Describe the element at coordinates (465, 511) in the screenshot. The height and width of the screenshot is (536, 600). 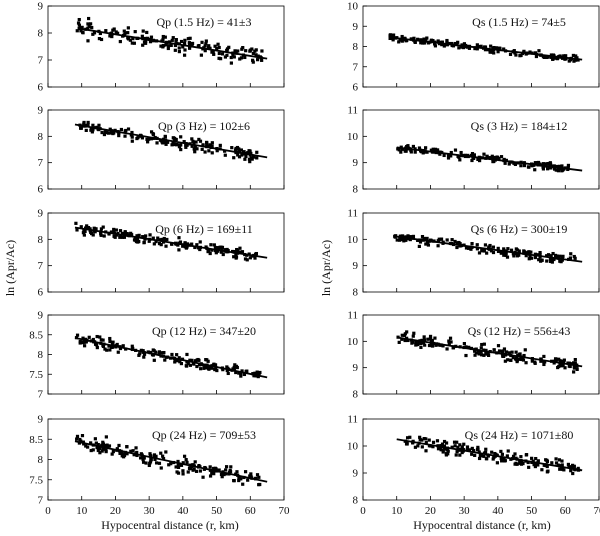
I see `x-tick-label: 30` at that location.